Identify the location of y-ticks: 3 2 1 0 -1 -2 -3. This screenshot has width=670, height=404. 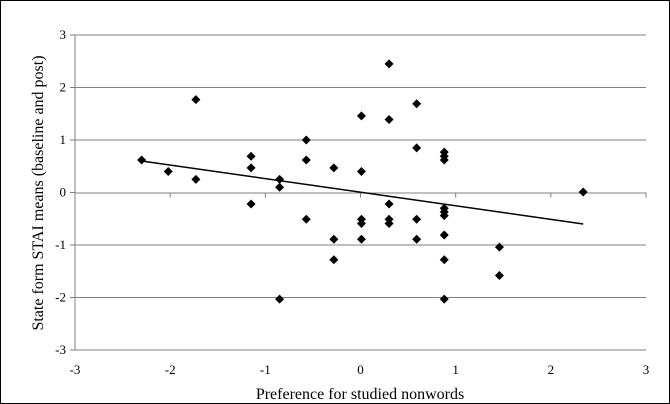
(65, 192).